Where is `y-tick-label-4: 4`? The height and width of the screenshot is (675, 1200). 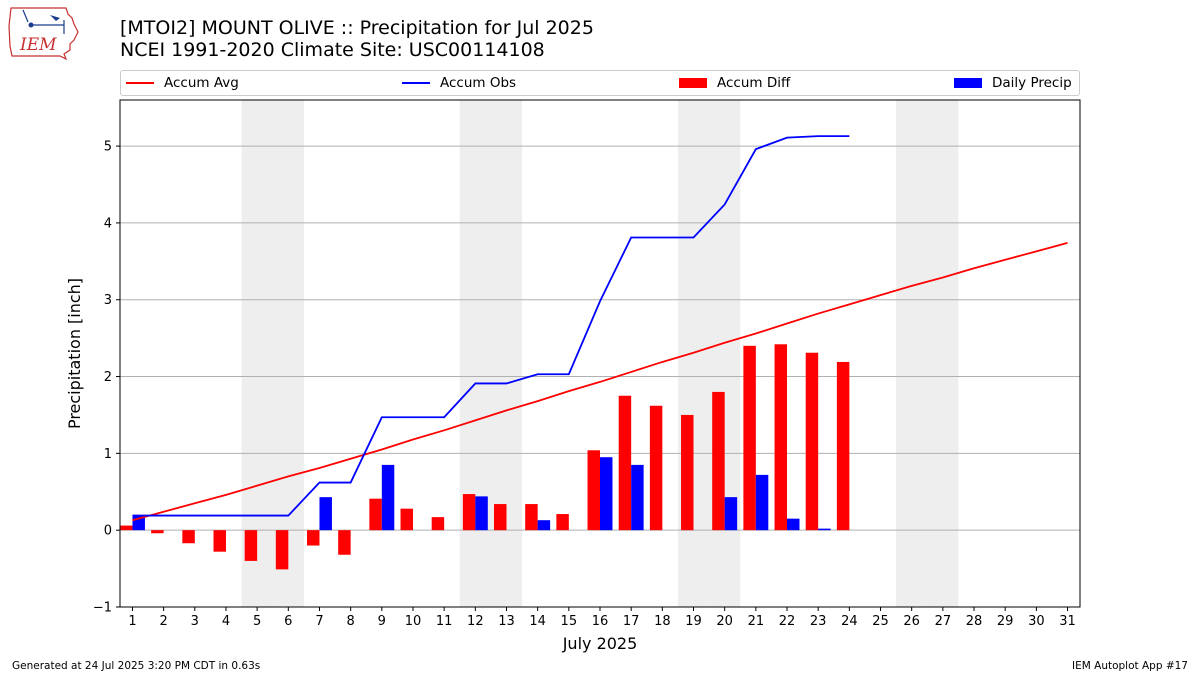 y-tick-label-4: 4 is located at coordinates (108, 223).